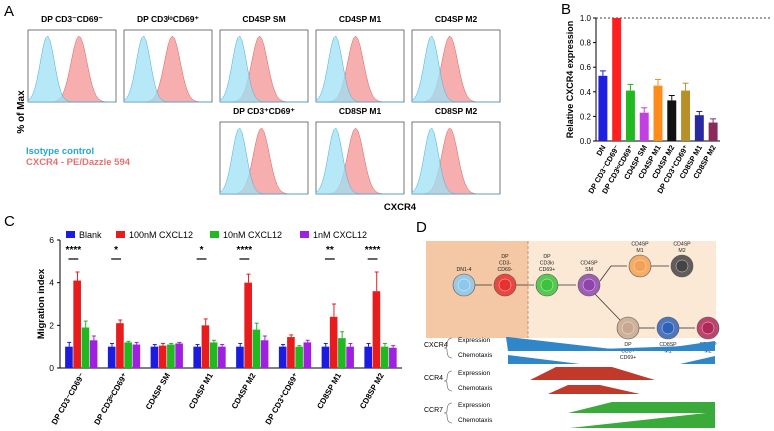  I want to click on c-category-label: CD4SP M1, so click(201, 391).